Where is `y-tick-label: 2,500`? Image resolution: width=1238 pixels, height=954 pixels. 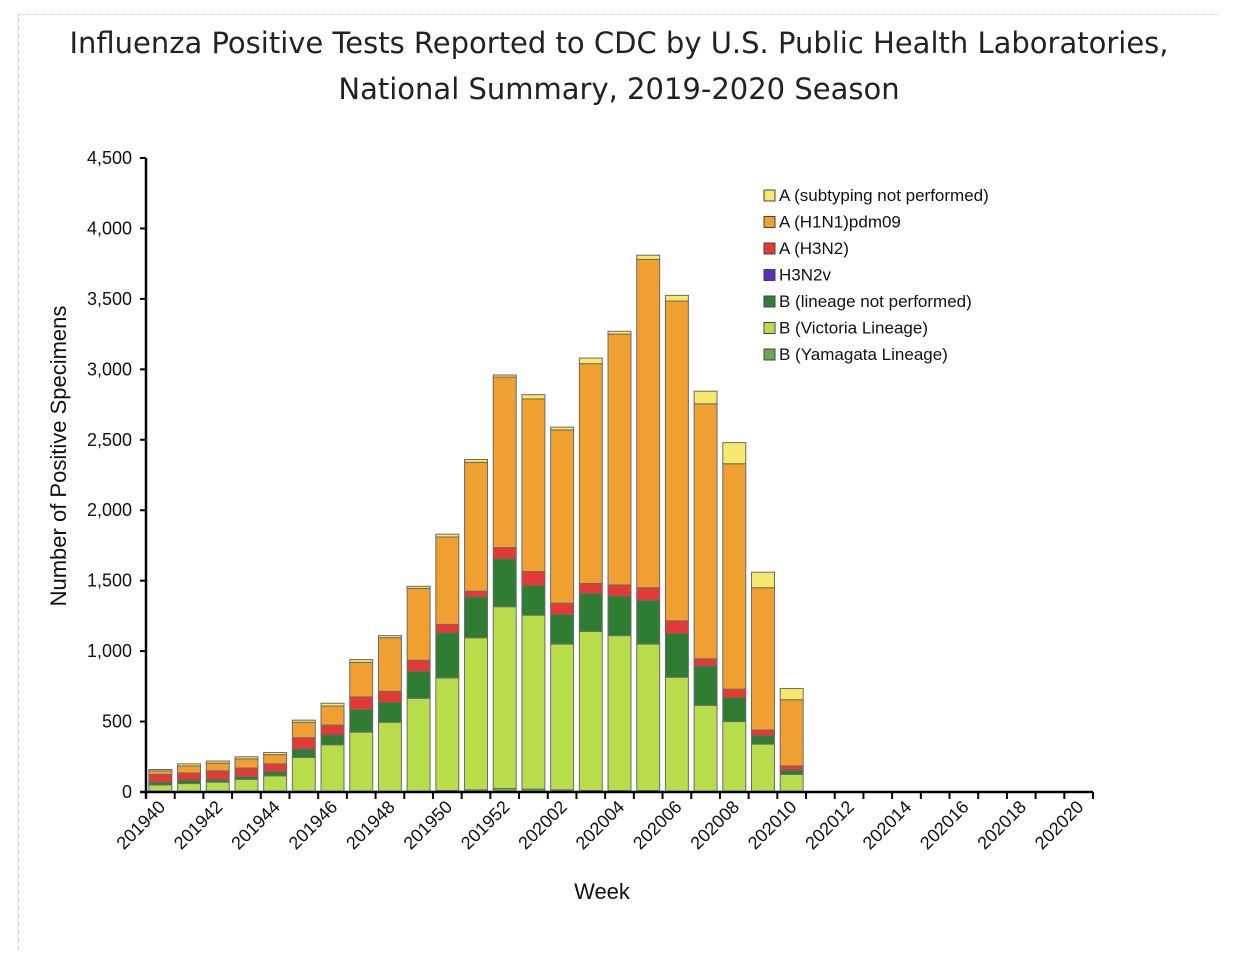
y-tick-label: 2,500 is located at coordinates (109, 440).